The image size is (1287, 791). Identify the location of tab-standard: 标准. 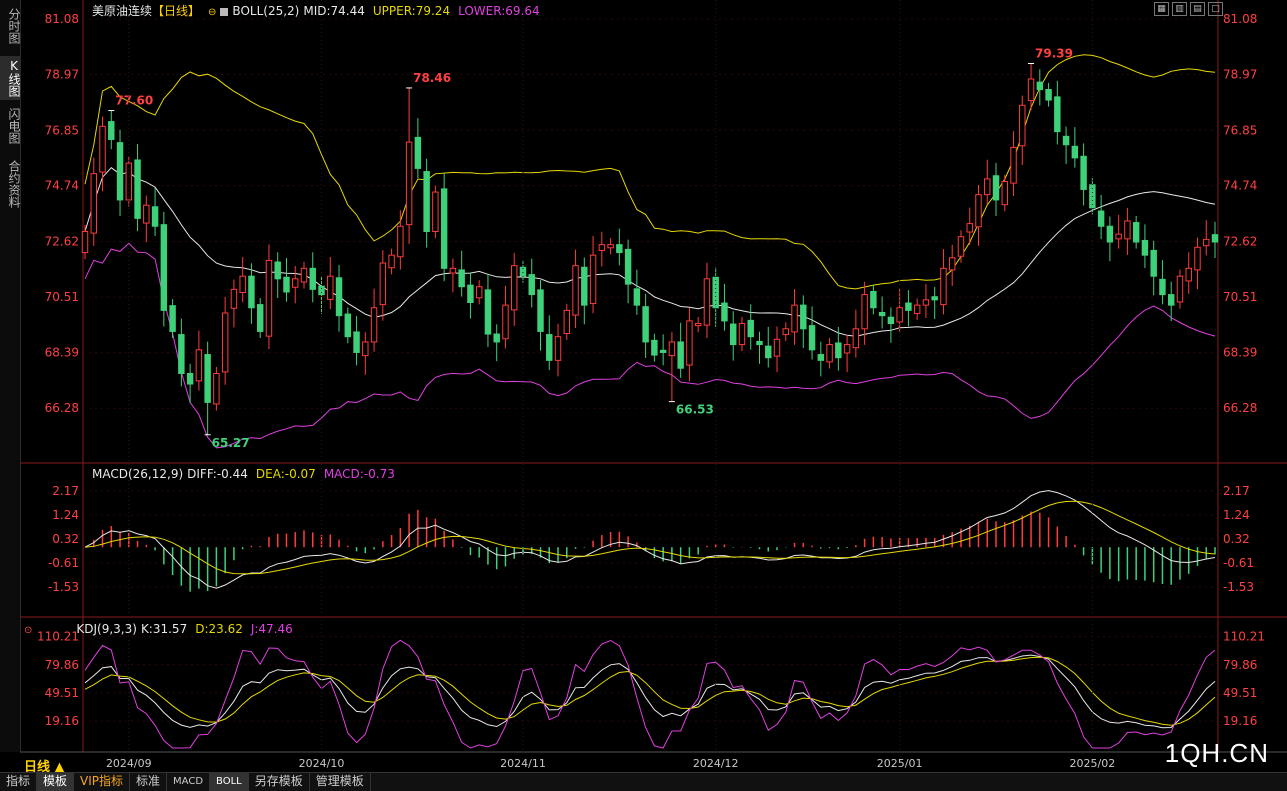
(149, 782).